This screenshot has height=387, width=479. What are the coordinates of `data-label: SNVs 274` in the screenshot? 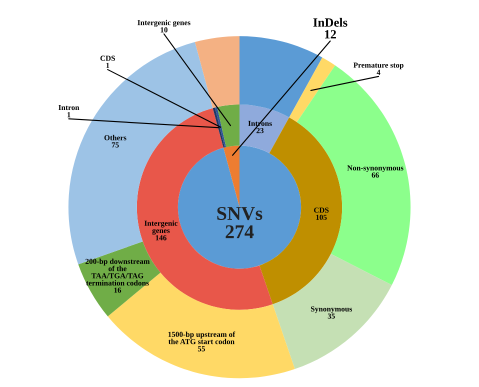 It's located at (239, 222).